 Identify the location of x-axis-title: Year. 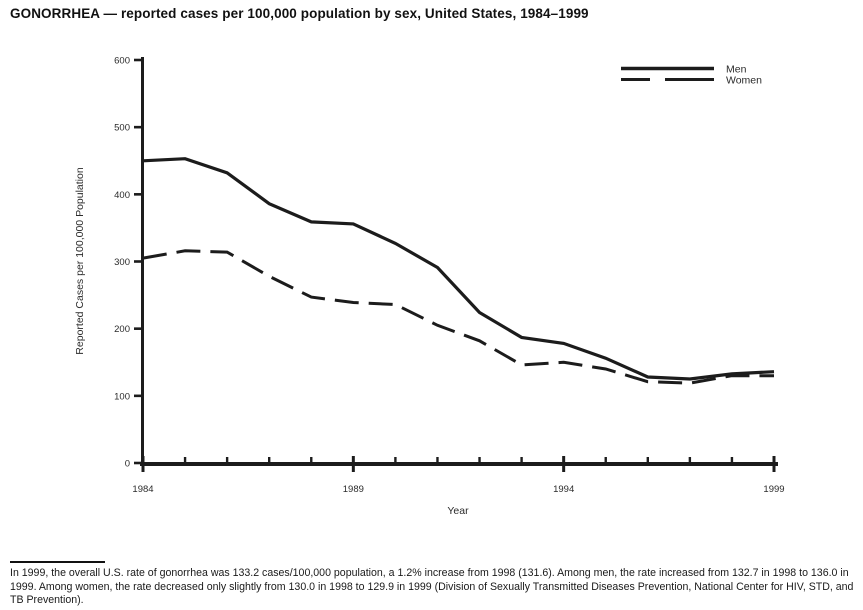
(458, 511).